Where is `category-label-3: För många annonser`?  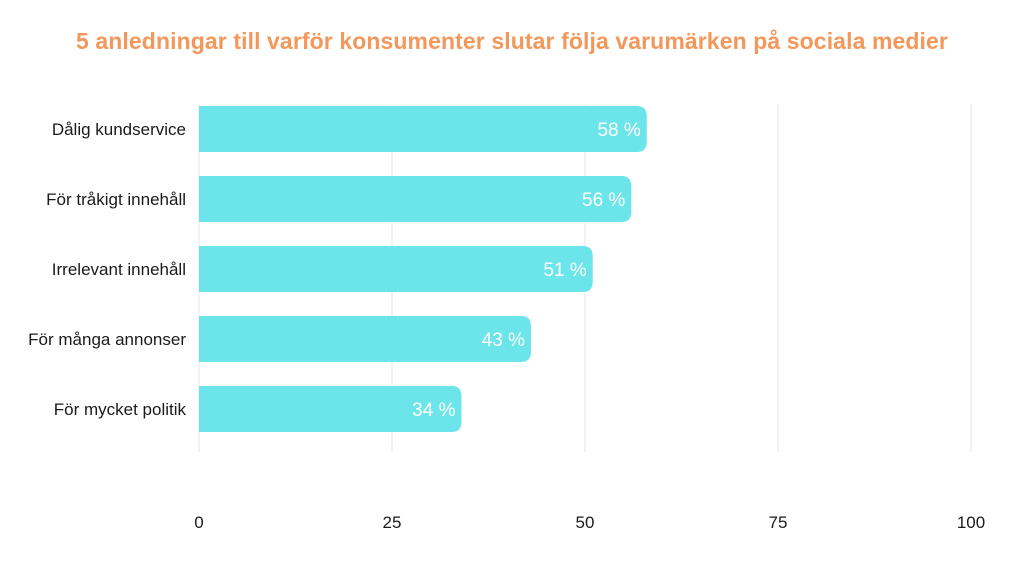 category-label-3: För många annonser is located at coordinates (107, 339).